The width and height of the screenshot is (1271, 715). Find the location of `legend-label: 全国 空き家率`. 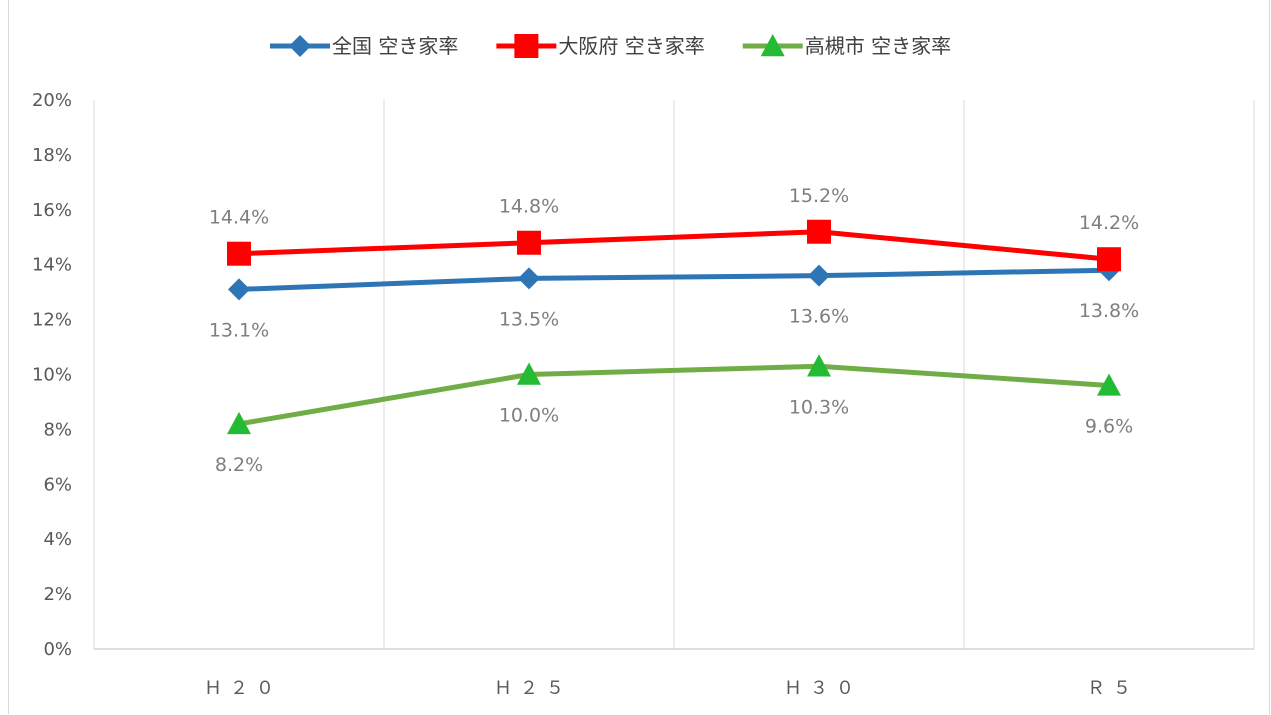

legend-label: 全国 空き家率 is located at coordinates (395, 46).